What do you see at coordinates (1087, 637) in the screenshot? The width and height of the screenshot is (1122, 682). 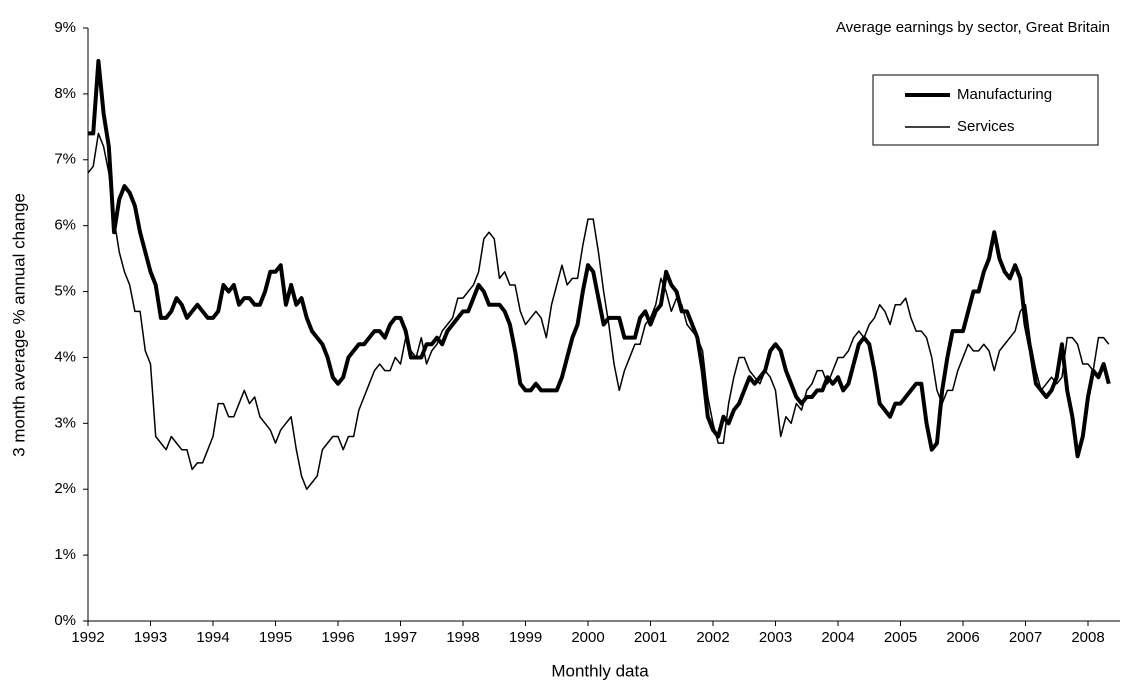 I see `x-tick-label: 2008` at bounding box center [1087, 637].